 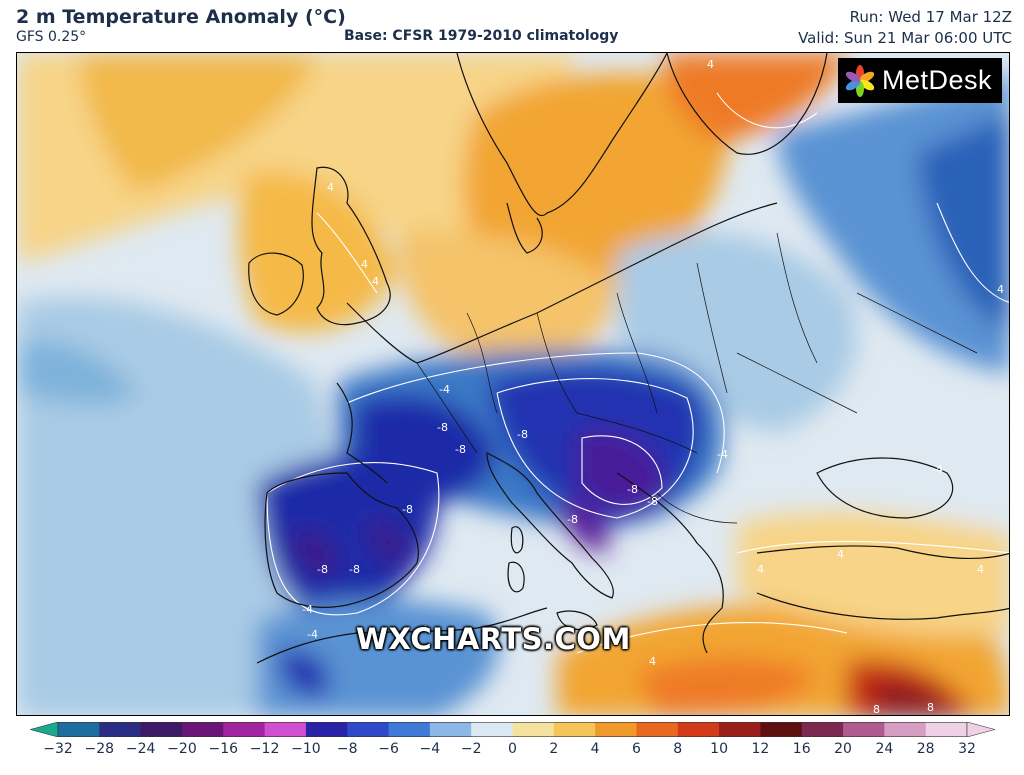 I want to click on colorbar-tick-label: −2, so click(x=471, y=749).